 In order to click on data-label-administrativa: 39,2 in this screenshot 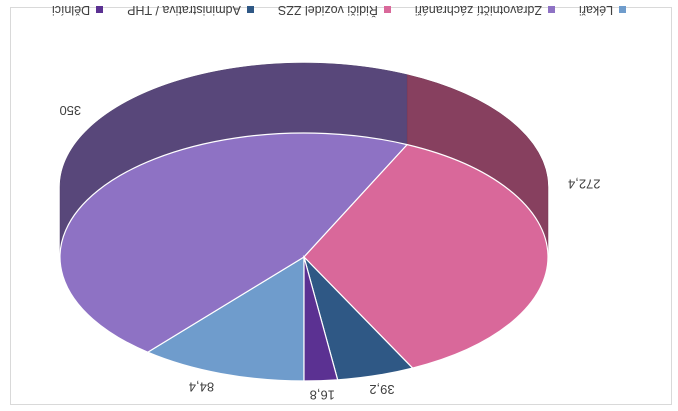, I will do `click(381, 389)`.